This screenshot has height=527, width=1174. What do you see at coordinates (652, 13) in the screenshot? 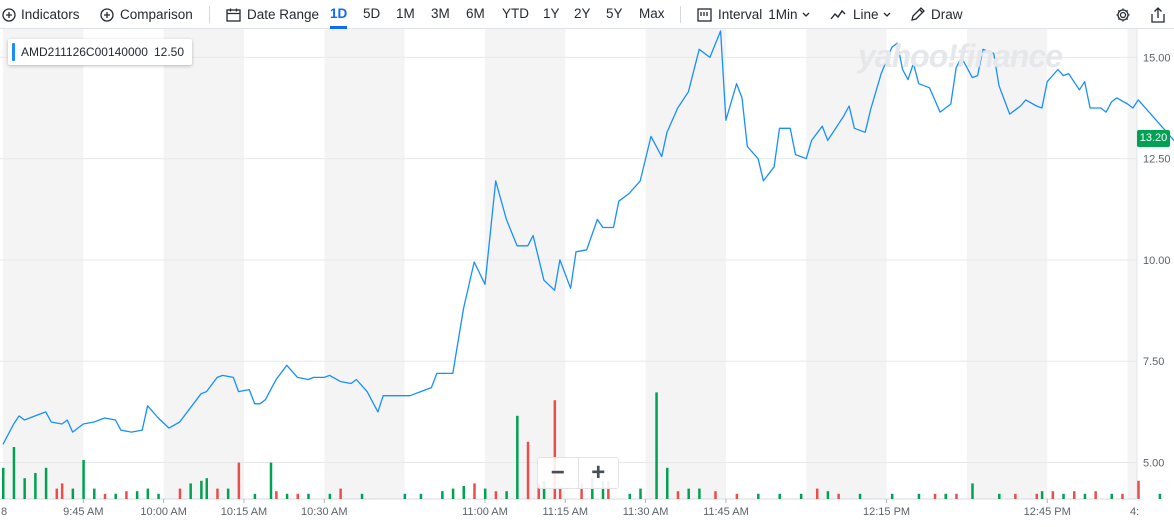
I see `range-max: Max` at bounding box center [652, 13].